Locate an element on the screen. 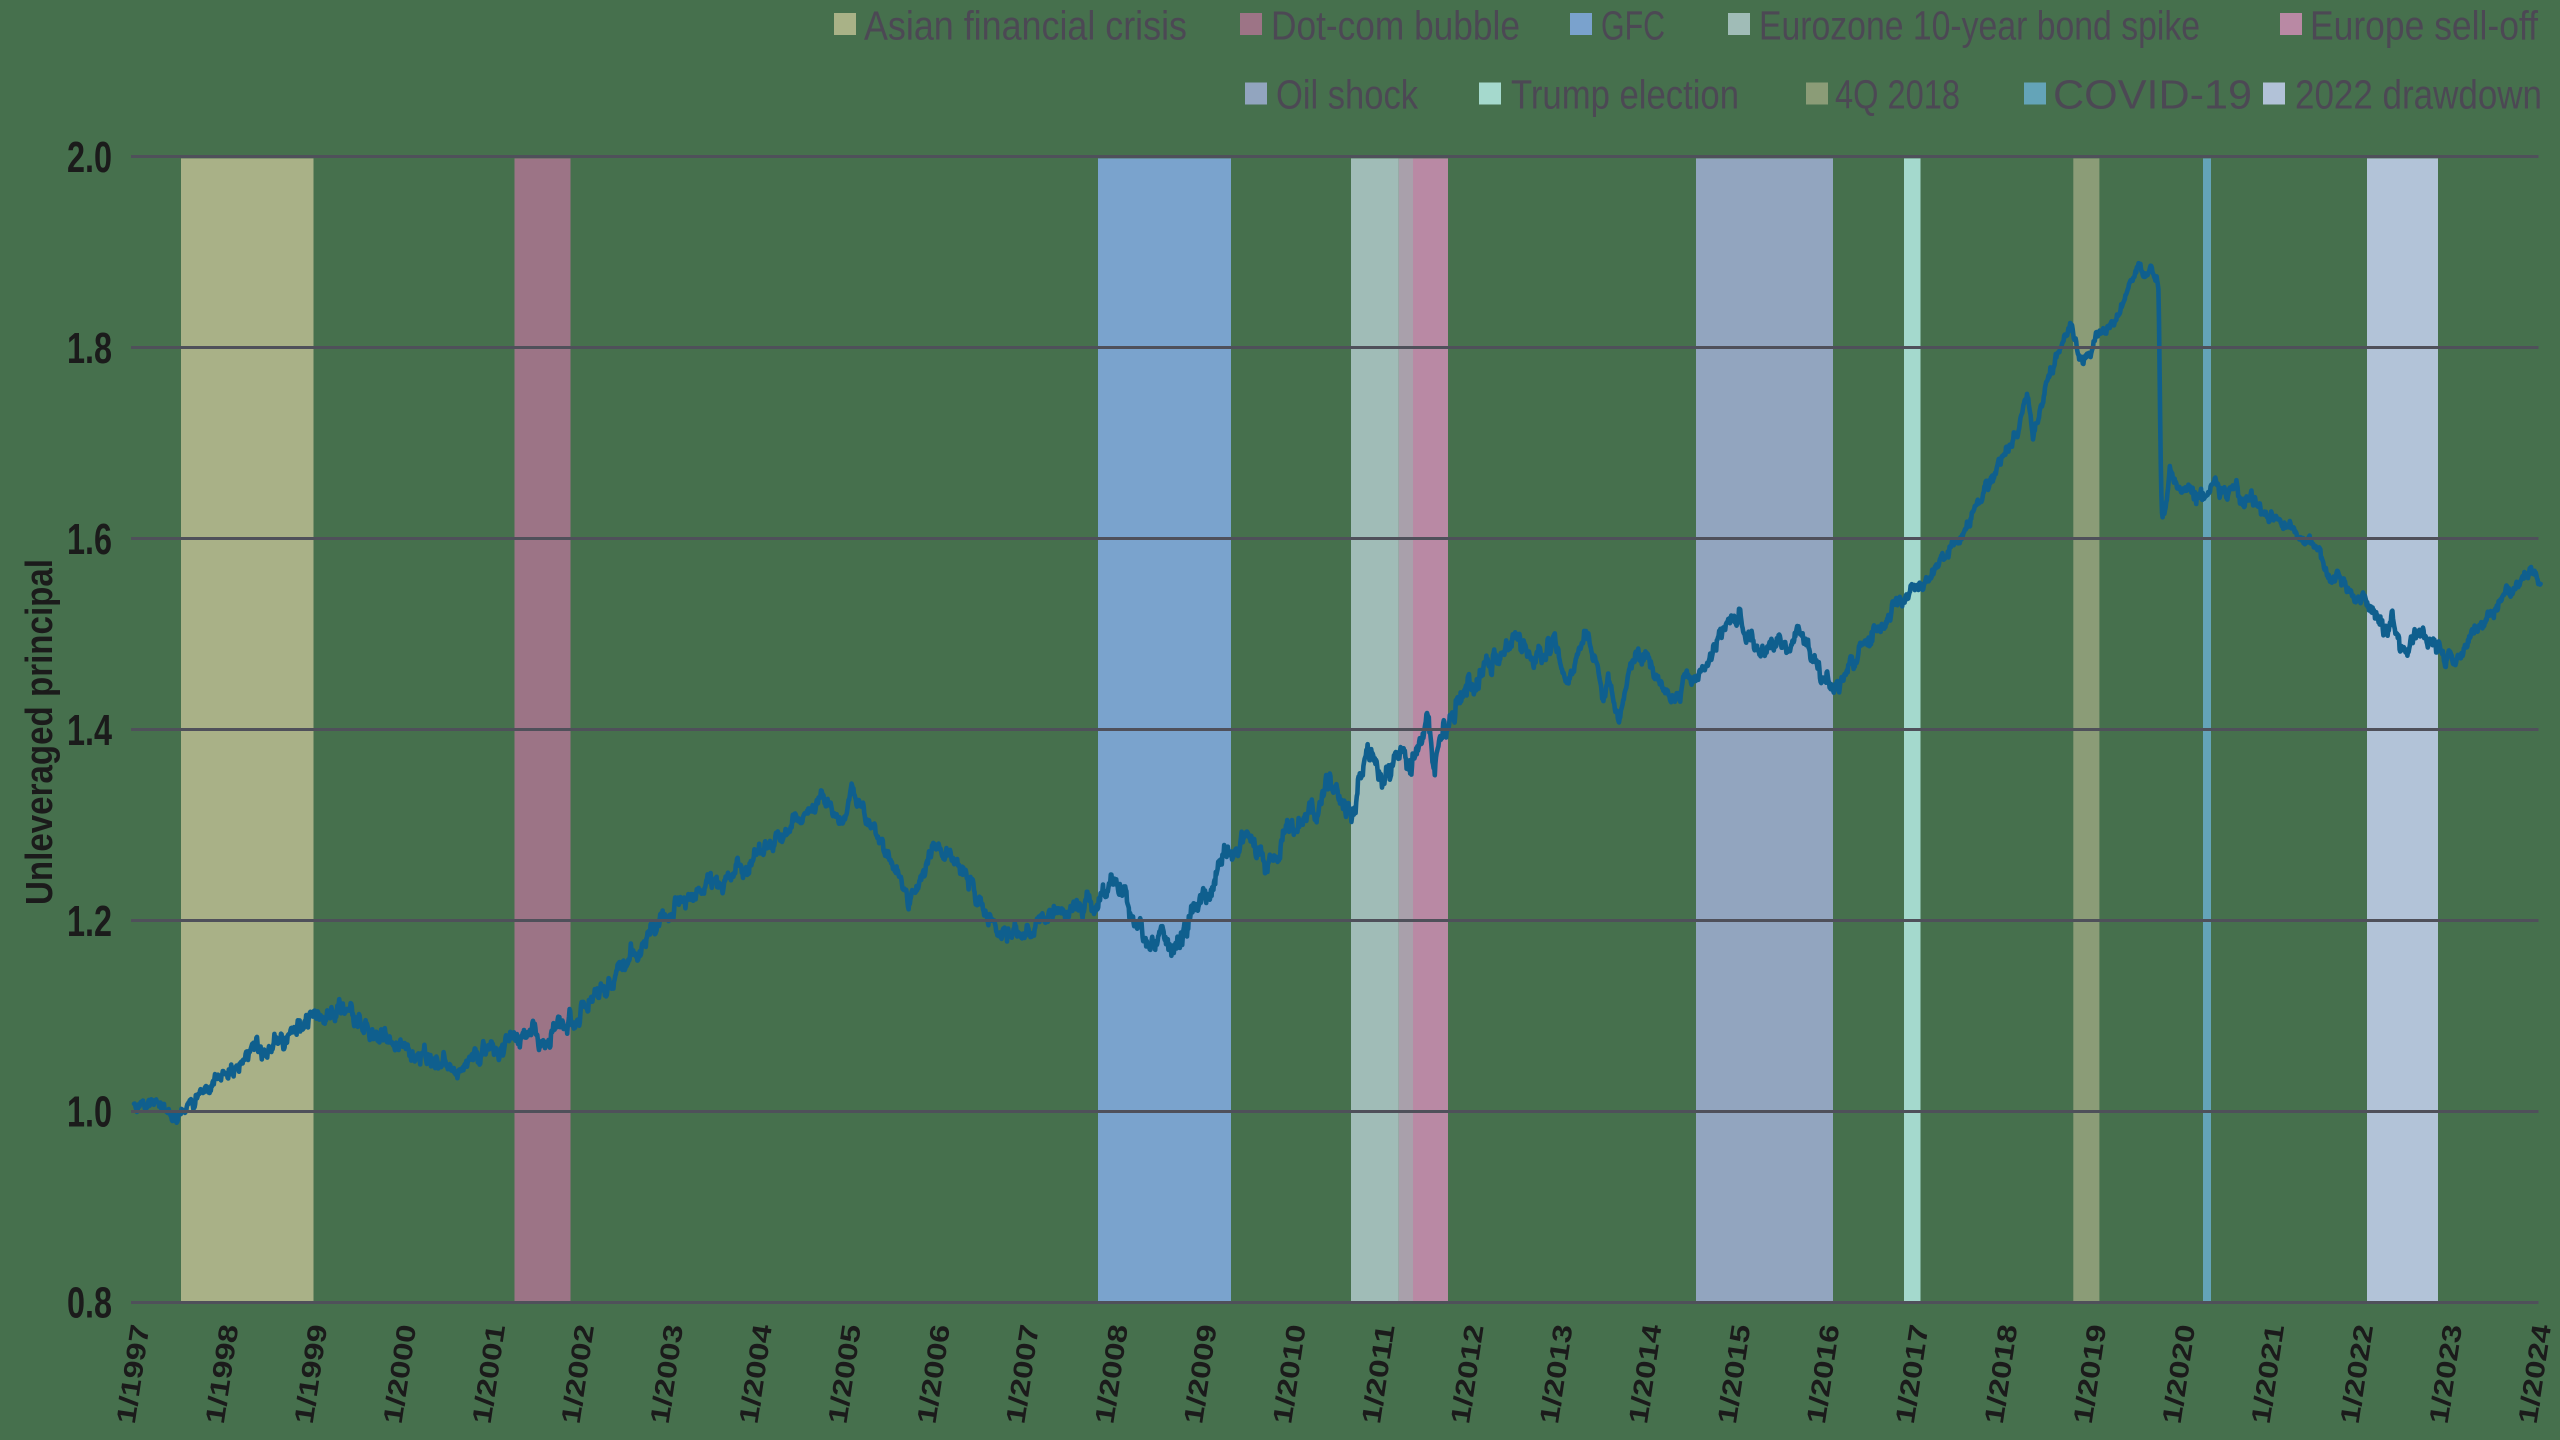  svg-text: 2022 drawdown is located at coordinates (2418, 95).